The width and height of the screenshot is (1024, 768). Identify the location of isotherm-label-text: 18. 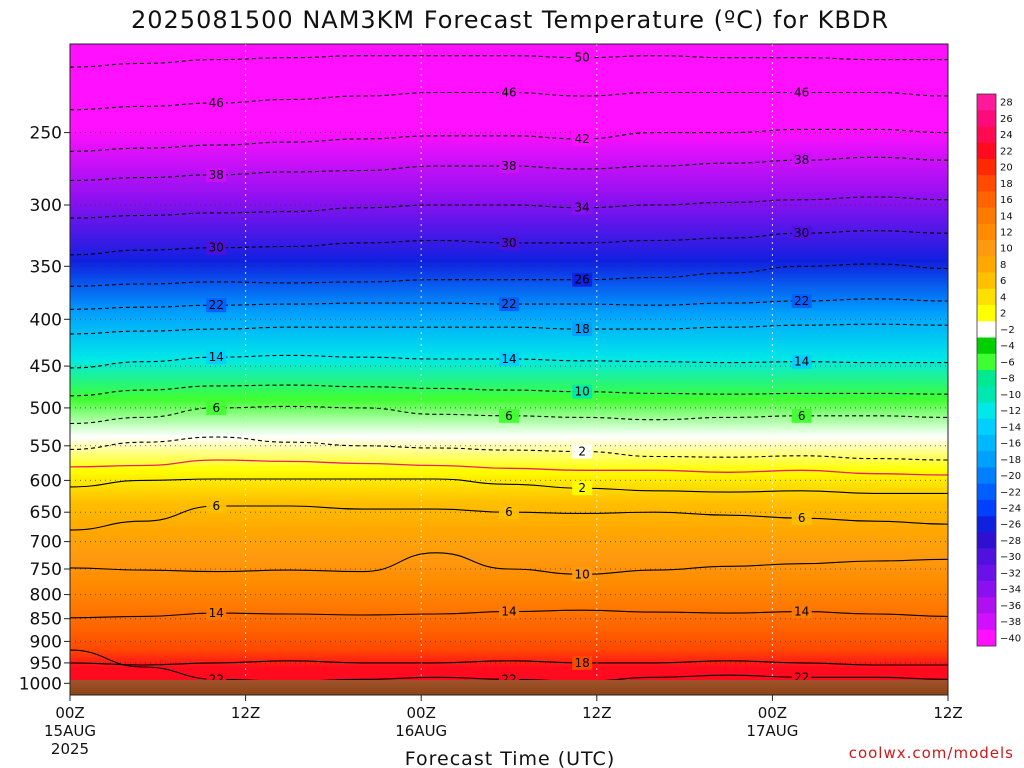
(582, 329).